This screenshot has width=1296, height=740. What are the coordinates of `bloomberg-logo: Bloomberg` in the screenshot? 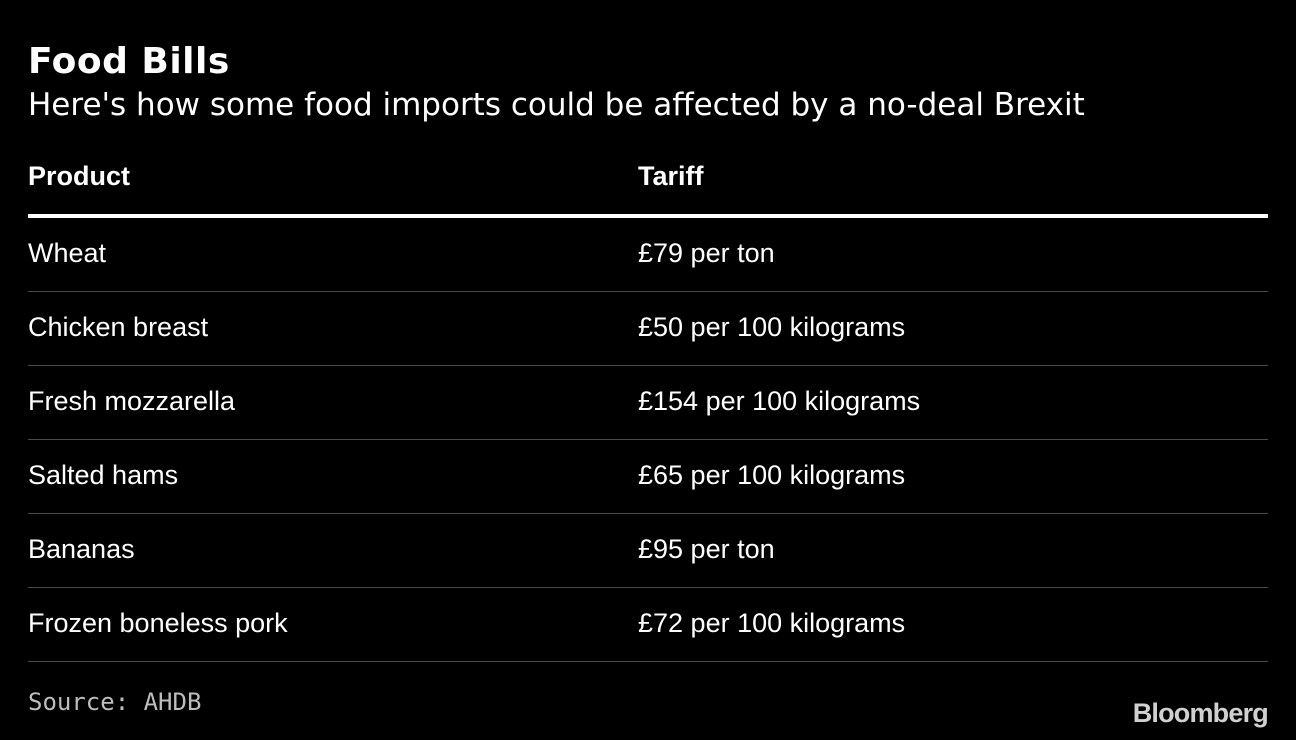 It's located at (1200, 713).